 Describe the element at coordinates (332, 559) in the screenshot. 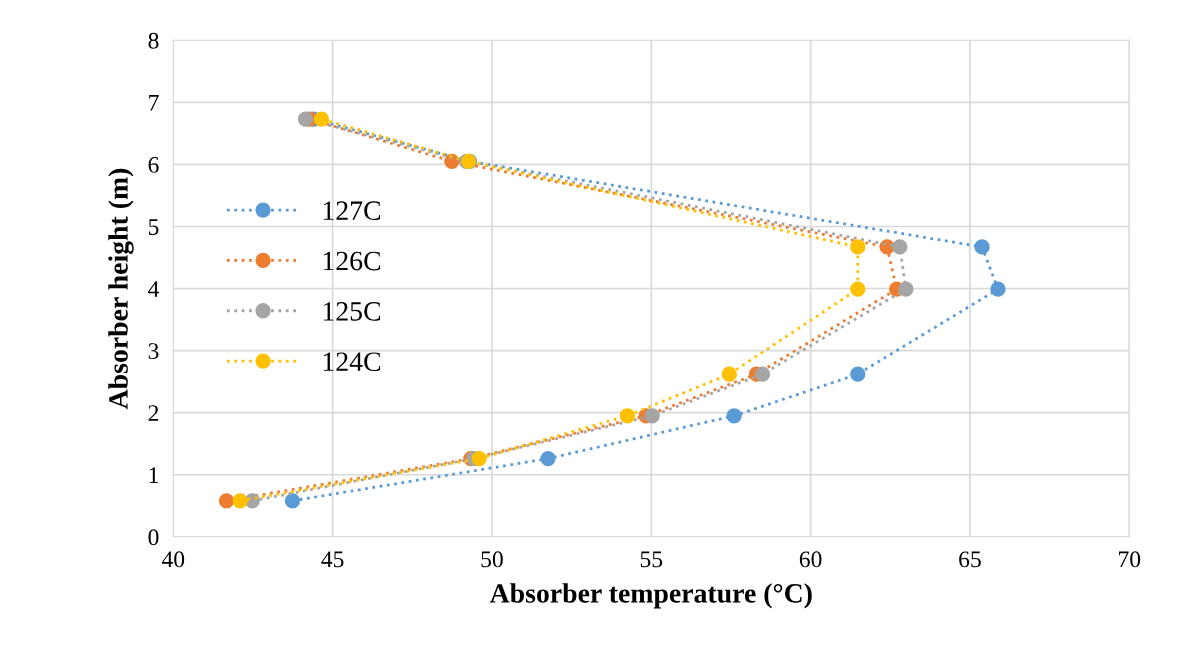

I see `x-tick-label: 45` at that location.